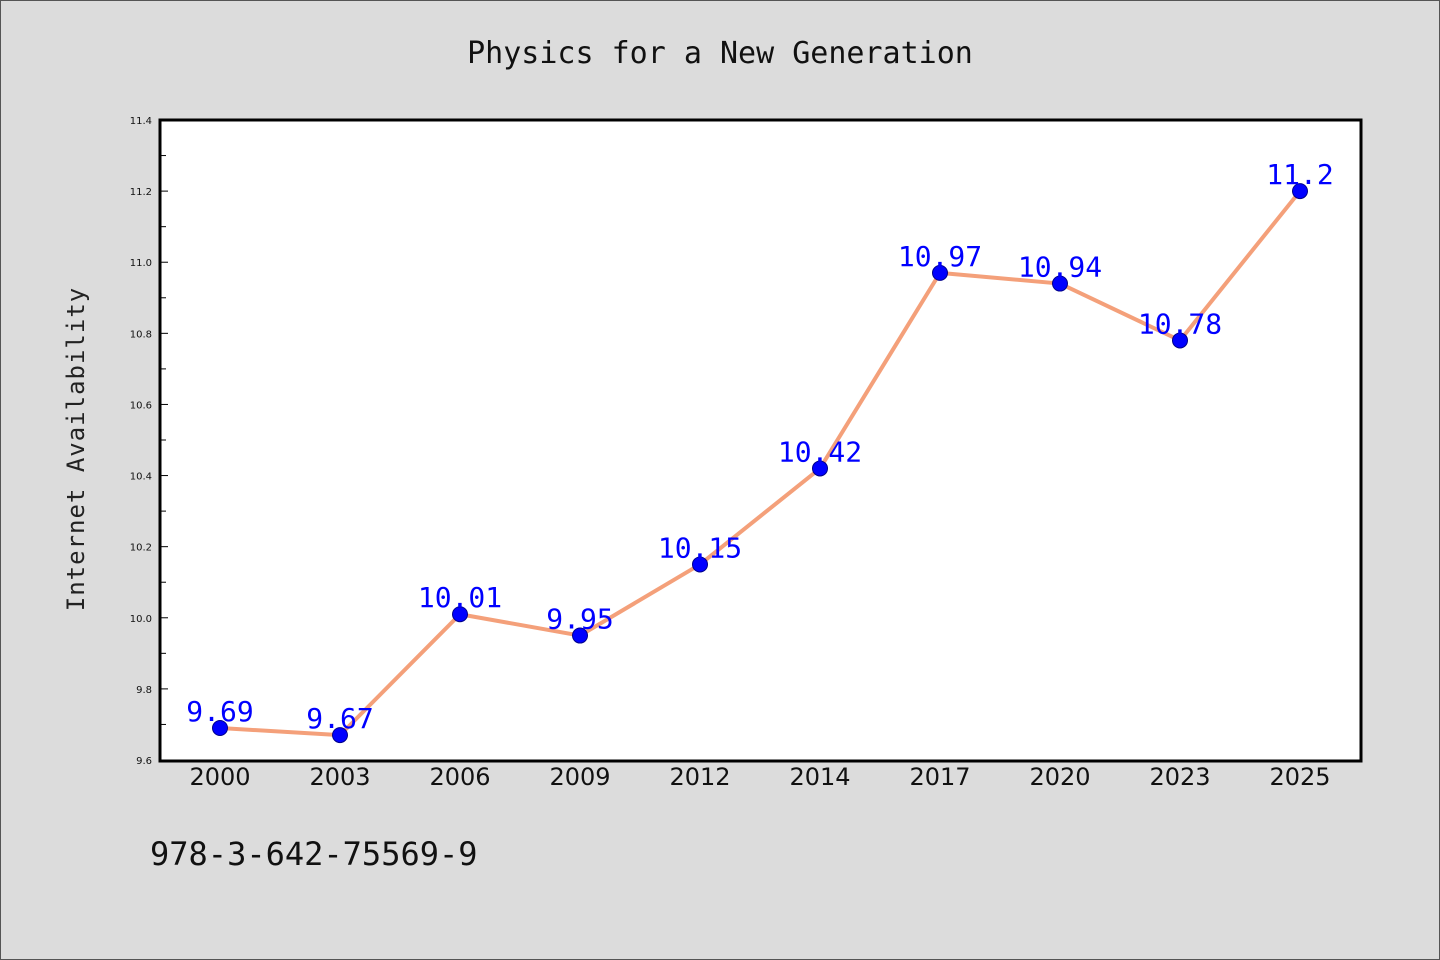 This screenshot has width=1440, height=960. Describe the element at coordinates (141, 405) in the screenshot. I see `y-tick-label: 10.6` at that location.